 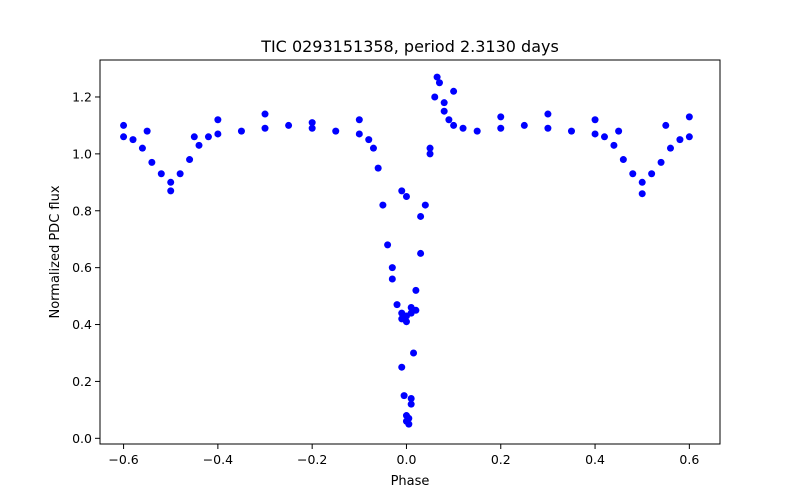 I want to click on x-tick-label: −0.4, so click(x=218, y=459).